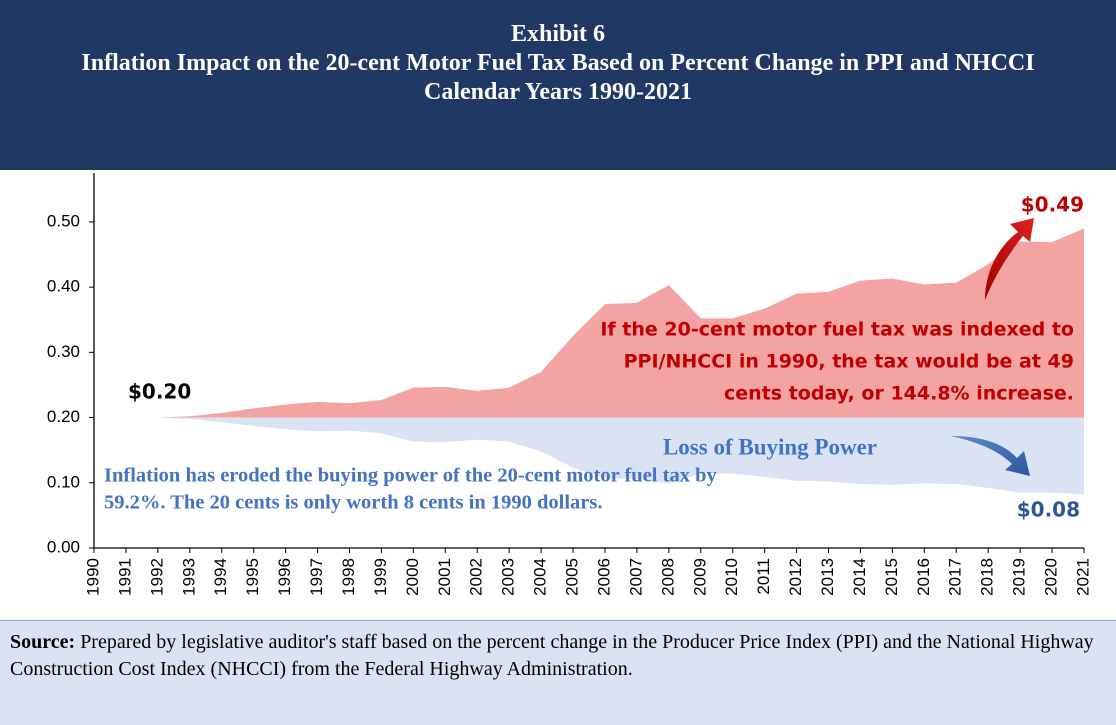  What do you see at coordinates (316, 577) in the screenshot?
I see `x-tick-label: 1997` at bounding box center [316, 577].